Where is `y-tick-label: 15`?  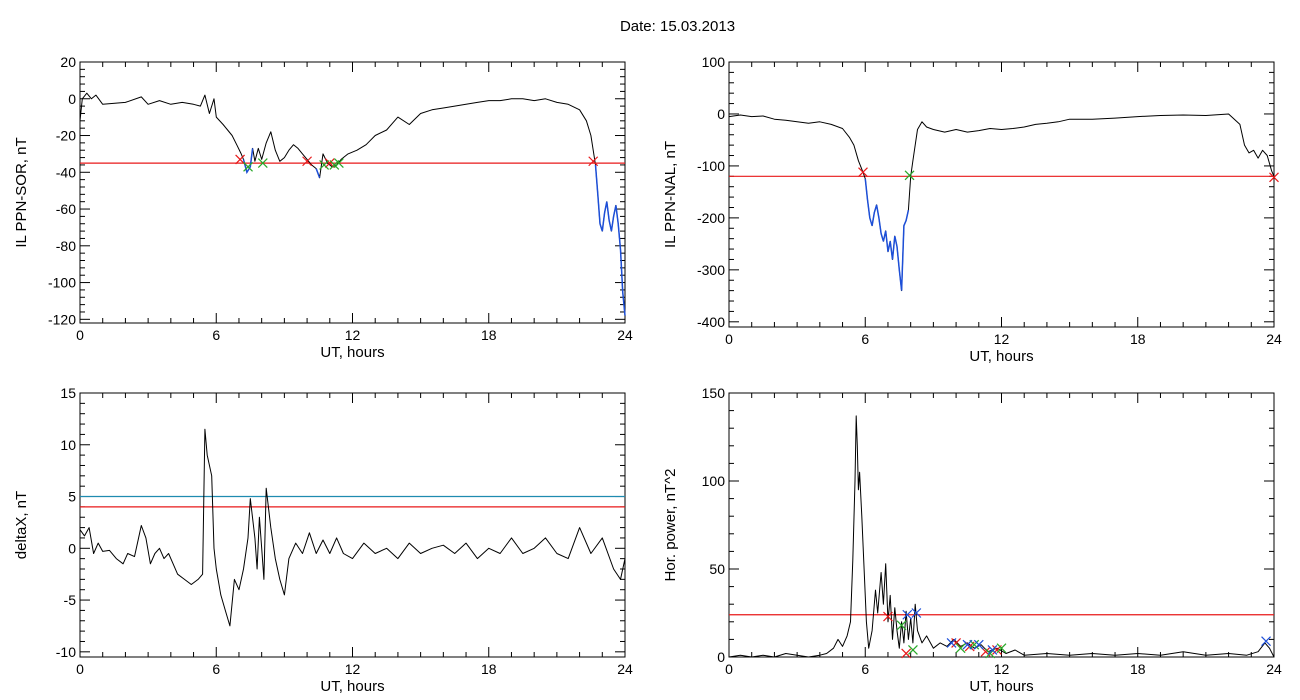 y-tick-label: 15 is located at coordinates (68, 393).